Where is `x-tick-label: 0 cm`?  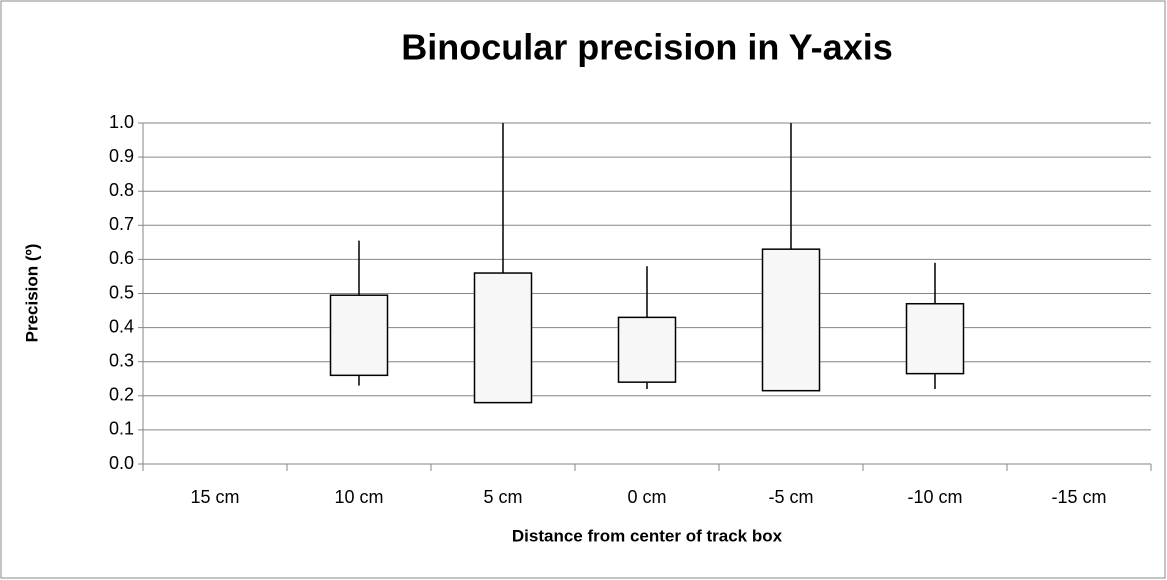 x-tick-label: 0 cm is located at coordinates (646, 497).